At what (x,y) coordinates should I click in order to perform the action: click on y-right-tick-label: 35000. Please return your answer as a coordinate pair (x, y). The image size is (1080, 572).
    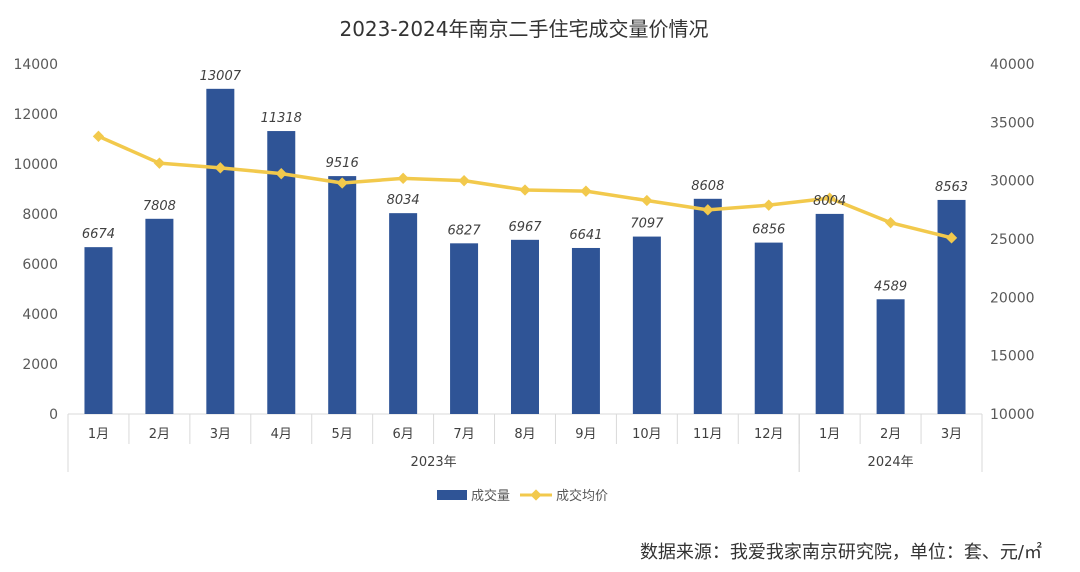
    Looking at the image, I should click on (1012, 123).